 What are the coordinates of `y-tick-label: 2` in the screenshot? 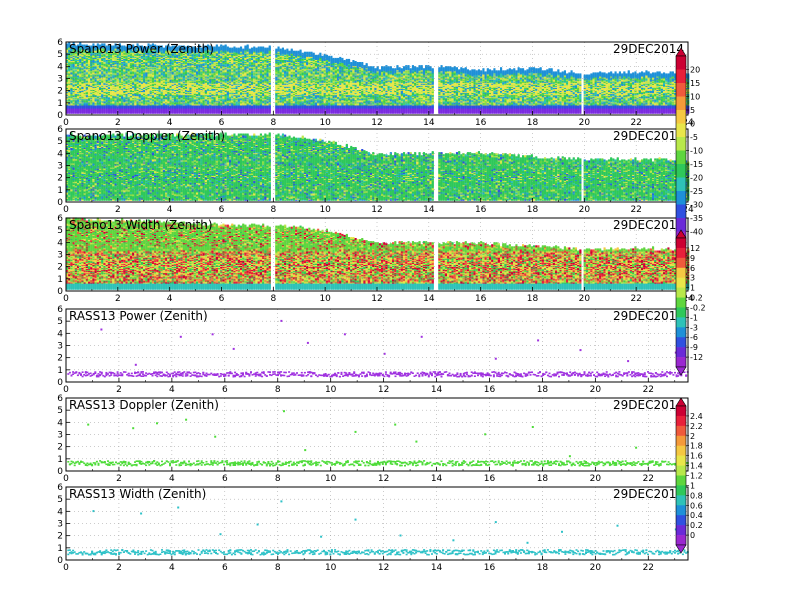 It's located at (60, 448).